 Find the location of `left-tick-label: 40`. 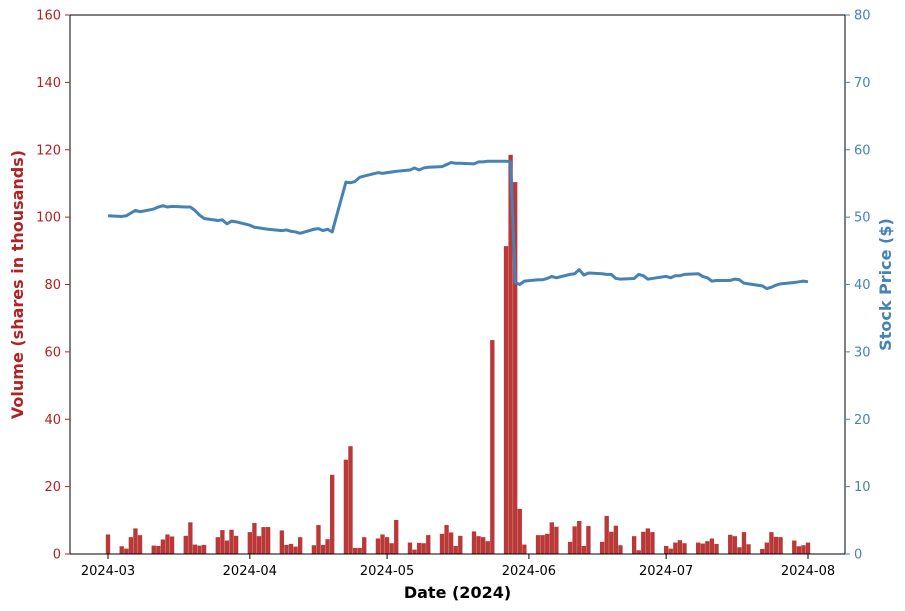

left-tick-label: 40 is located at coordinates (52, 420).